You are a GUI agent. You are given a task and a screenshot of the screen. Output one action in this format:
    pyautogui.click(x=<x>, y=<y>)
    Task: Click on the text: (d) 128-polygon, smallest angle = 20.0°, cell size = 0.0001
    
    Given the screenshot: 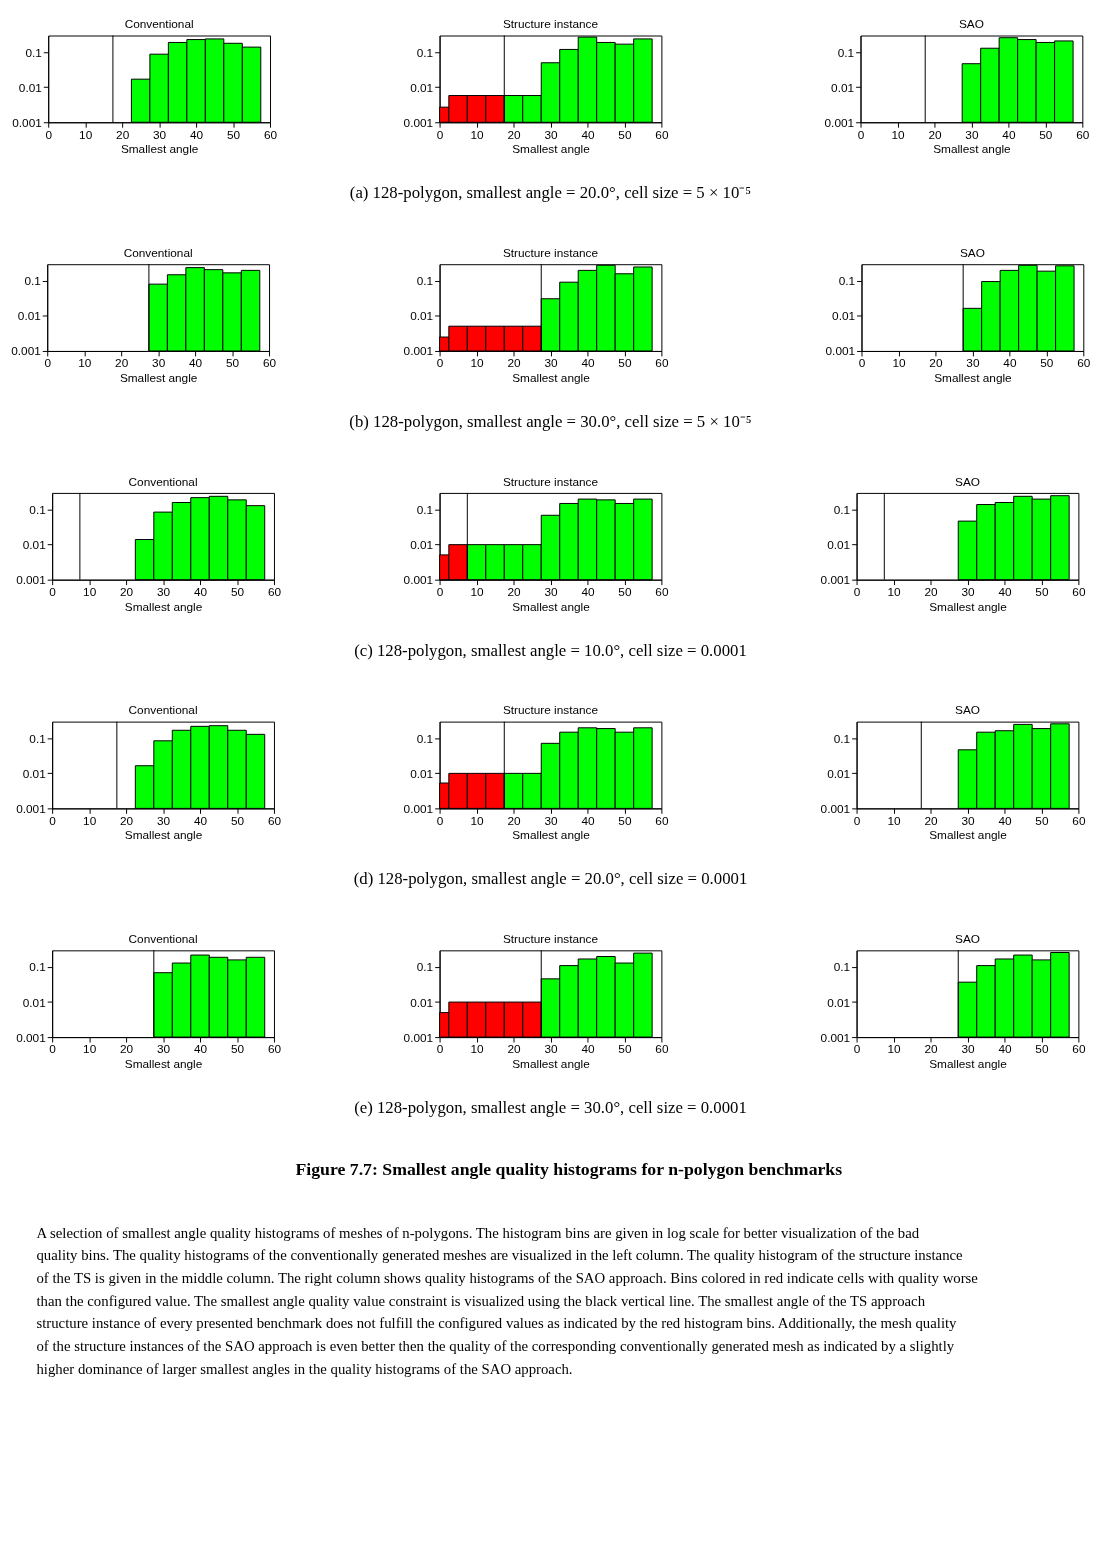 What is the action you would take?
    pyautogui.click(x=550, y=879)
    